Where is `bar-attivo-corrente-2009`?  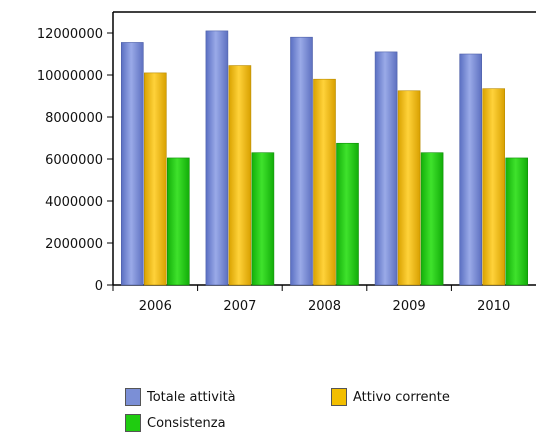 bar-attivo-corrente-2009 is located at coordinates (409, 188).